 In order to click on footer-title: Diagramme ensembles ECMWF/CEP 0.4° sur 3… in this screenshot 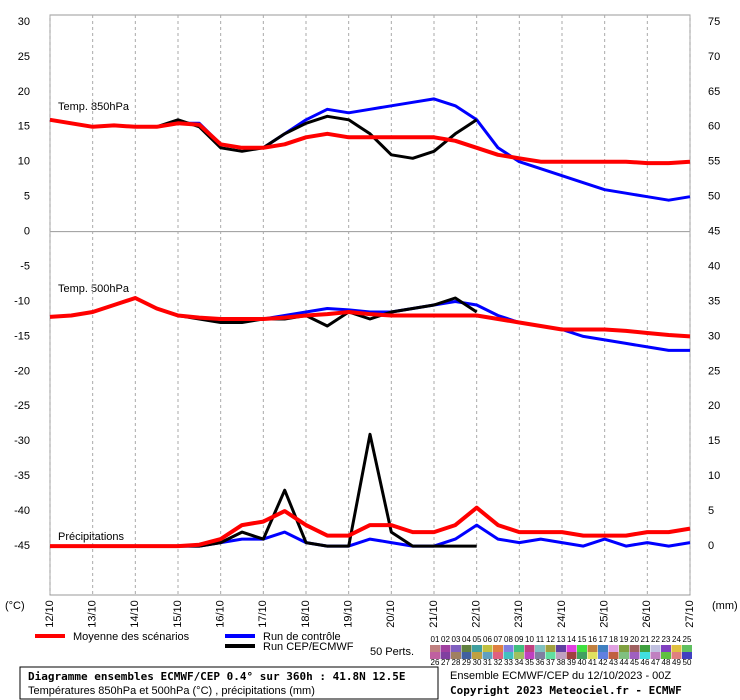, I will do `click(217, 676)`.